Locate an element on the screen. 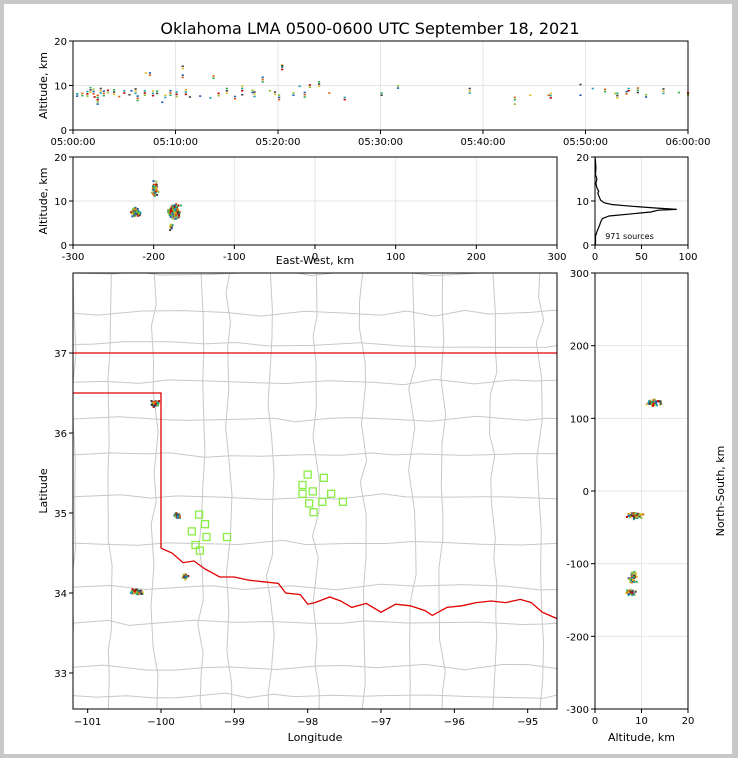 Image resolution: width=738 pixels, height=758 pixels. x-tick-label: −97 is located at coordinates (380, 722).